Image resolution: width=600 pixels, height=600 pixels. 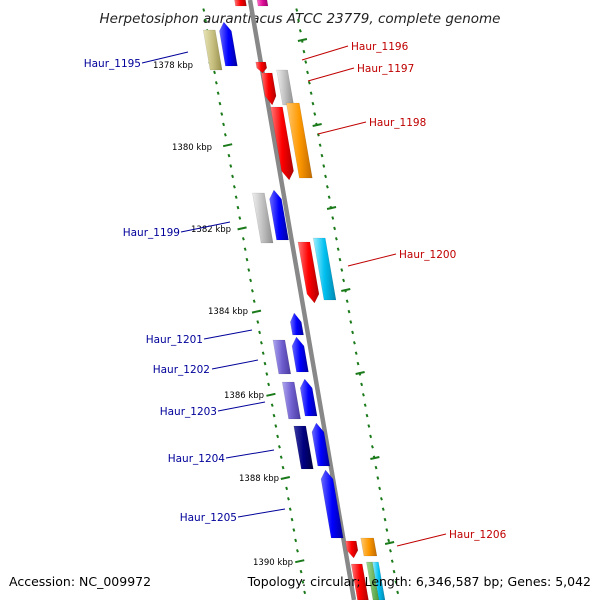 What do you see at coordinates (208, 518) in the screenshot?
I see `gene-label-haur-1205: Haur_1205` at bounding box center [208, 518].